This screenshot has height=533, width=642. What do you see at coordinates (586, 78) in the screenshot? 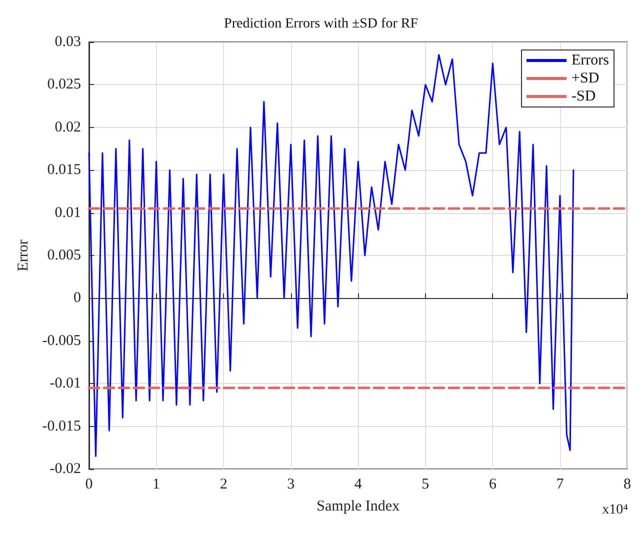
I see `legend-label: +SD` at bounding box center [586, 78].